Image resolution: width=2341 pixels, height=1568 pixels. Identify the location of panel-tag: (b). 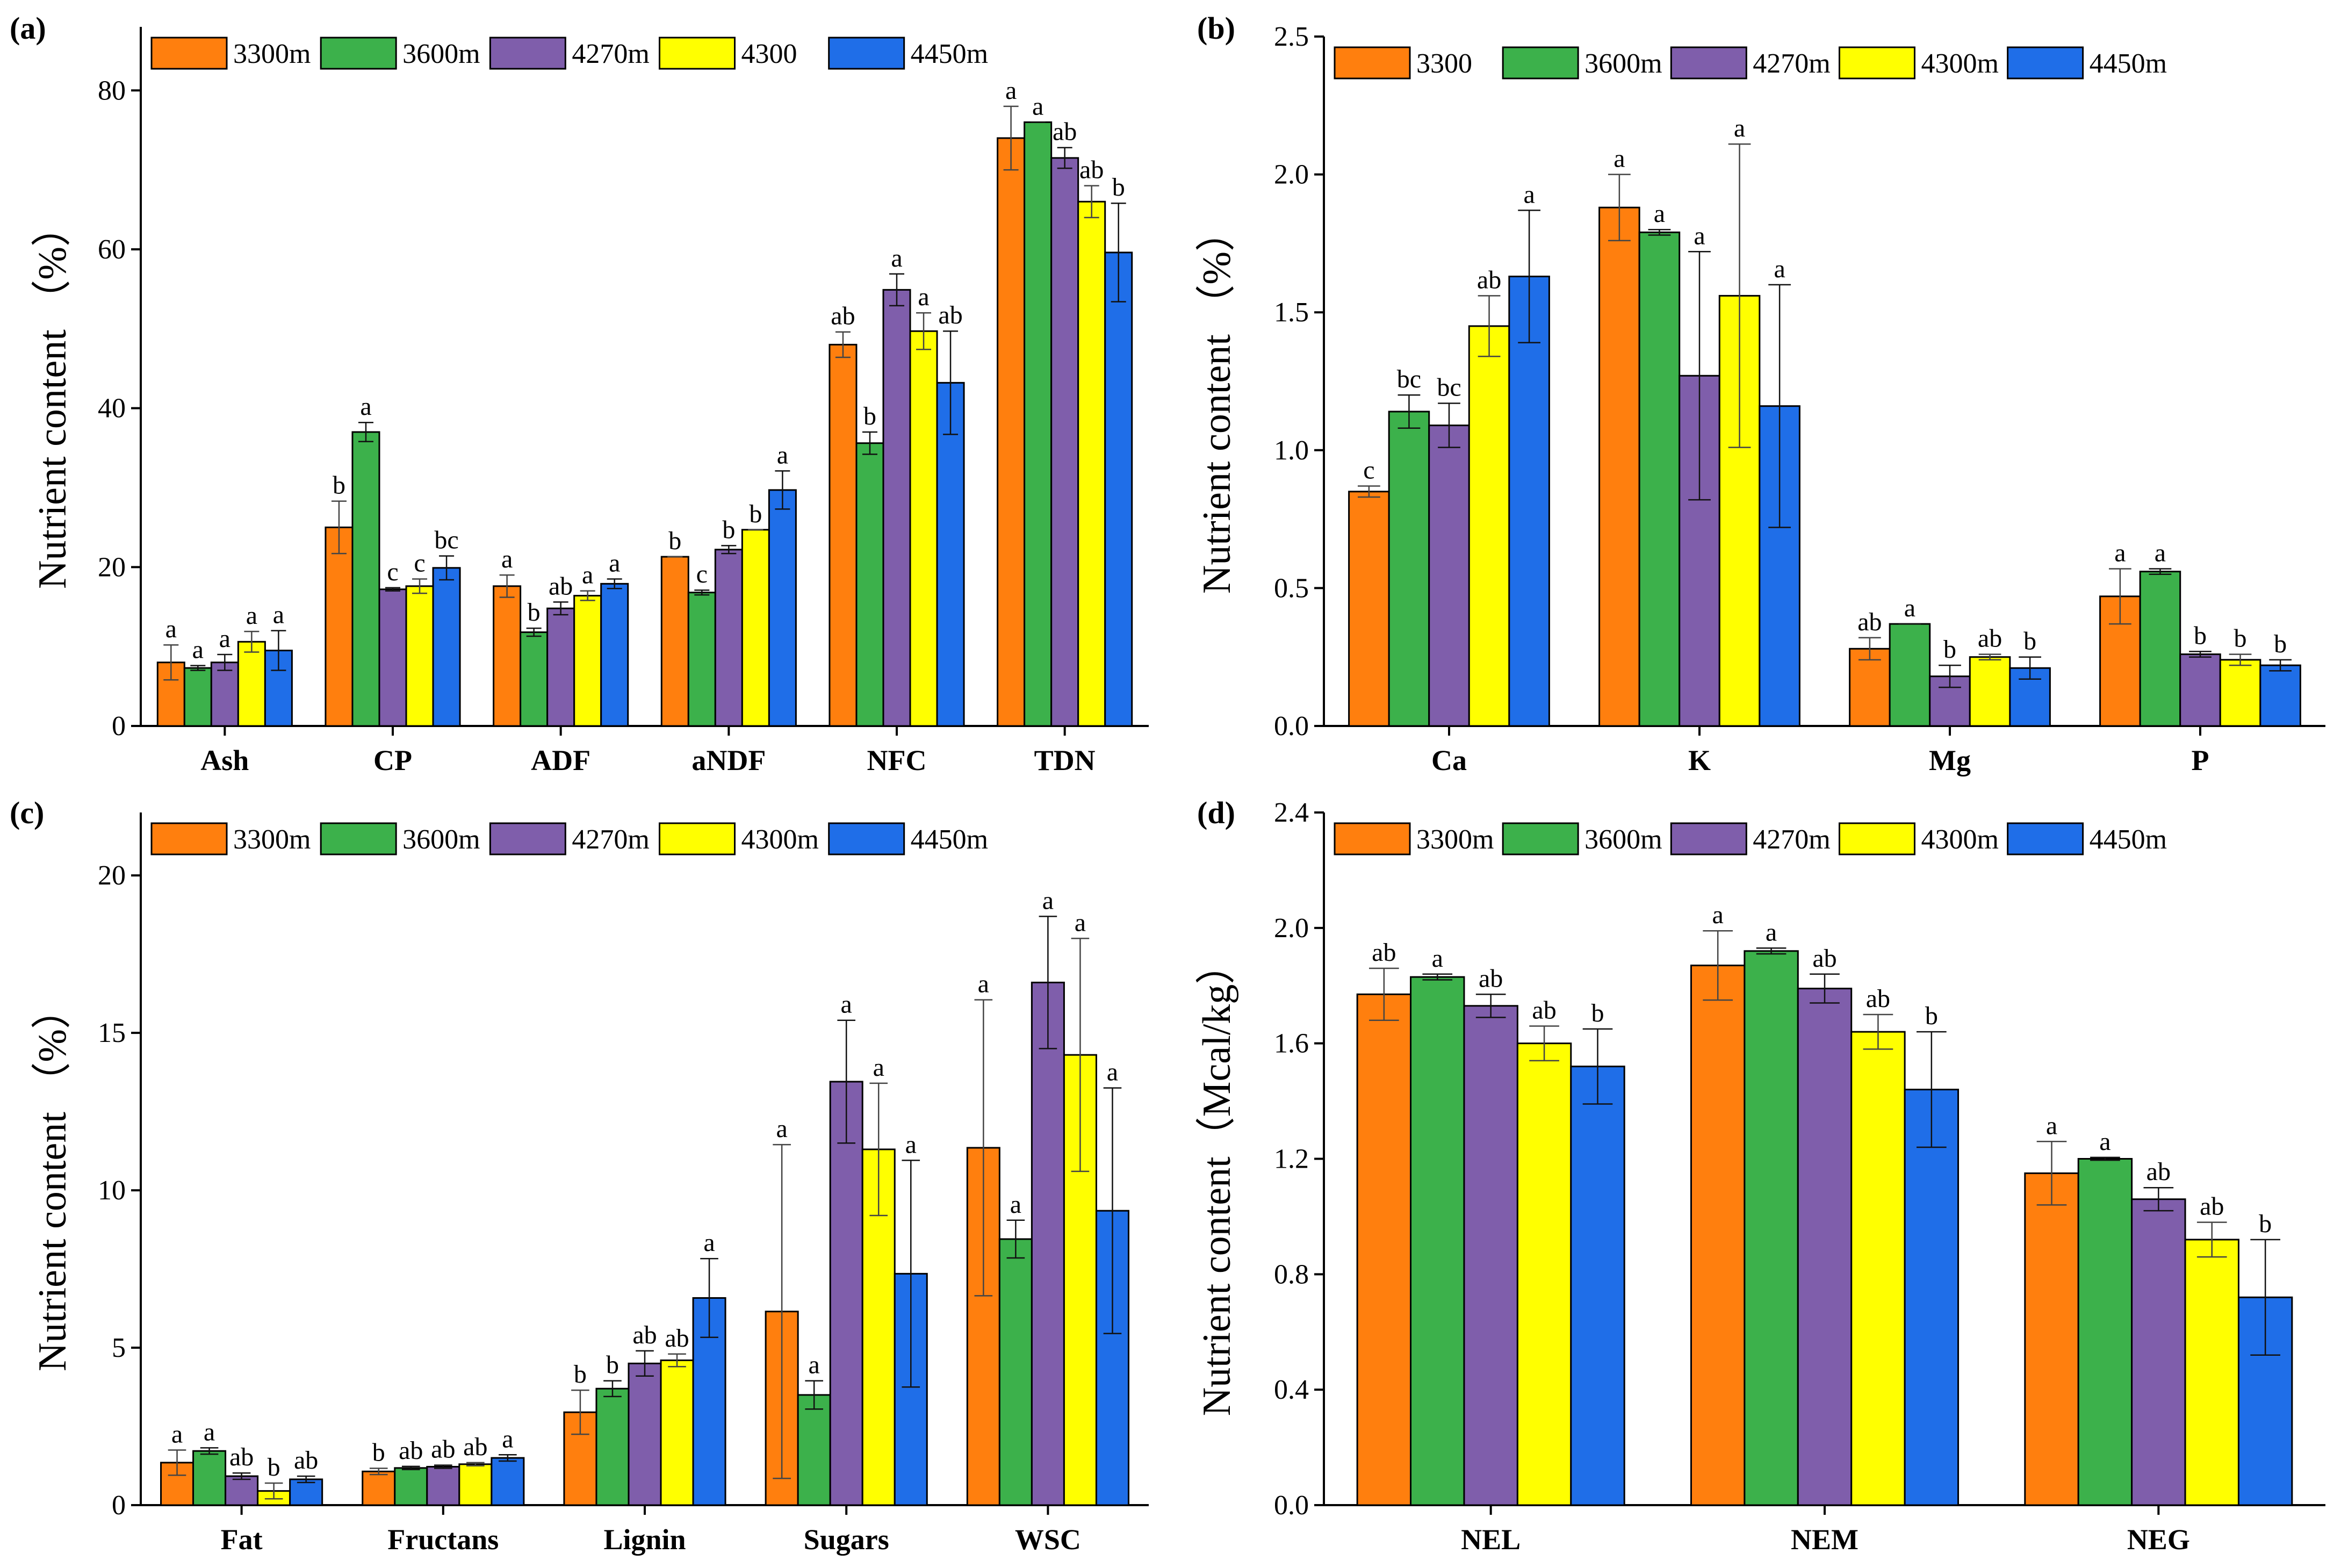
(1216, 28).